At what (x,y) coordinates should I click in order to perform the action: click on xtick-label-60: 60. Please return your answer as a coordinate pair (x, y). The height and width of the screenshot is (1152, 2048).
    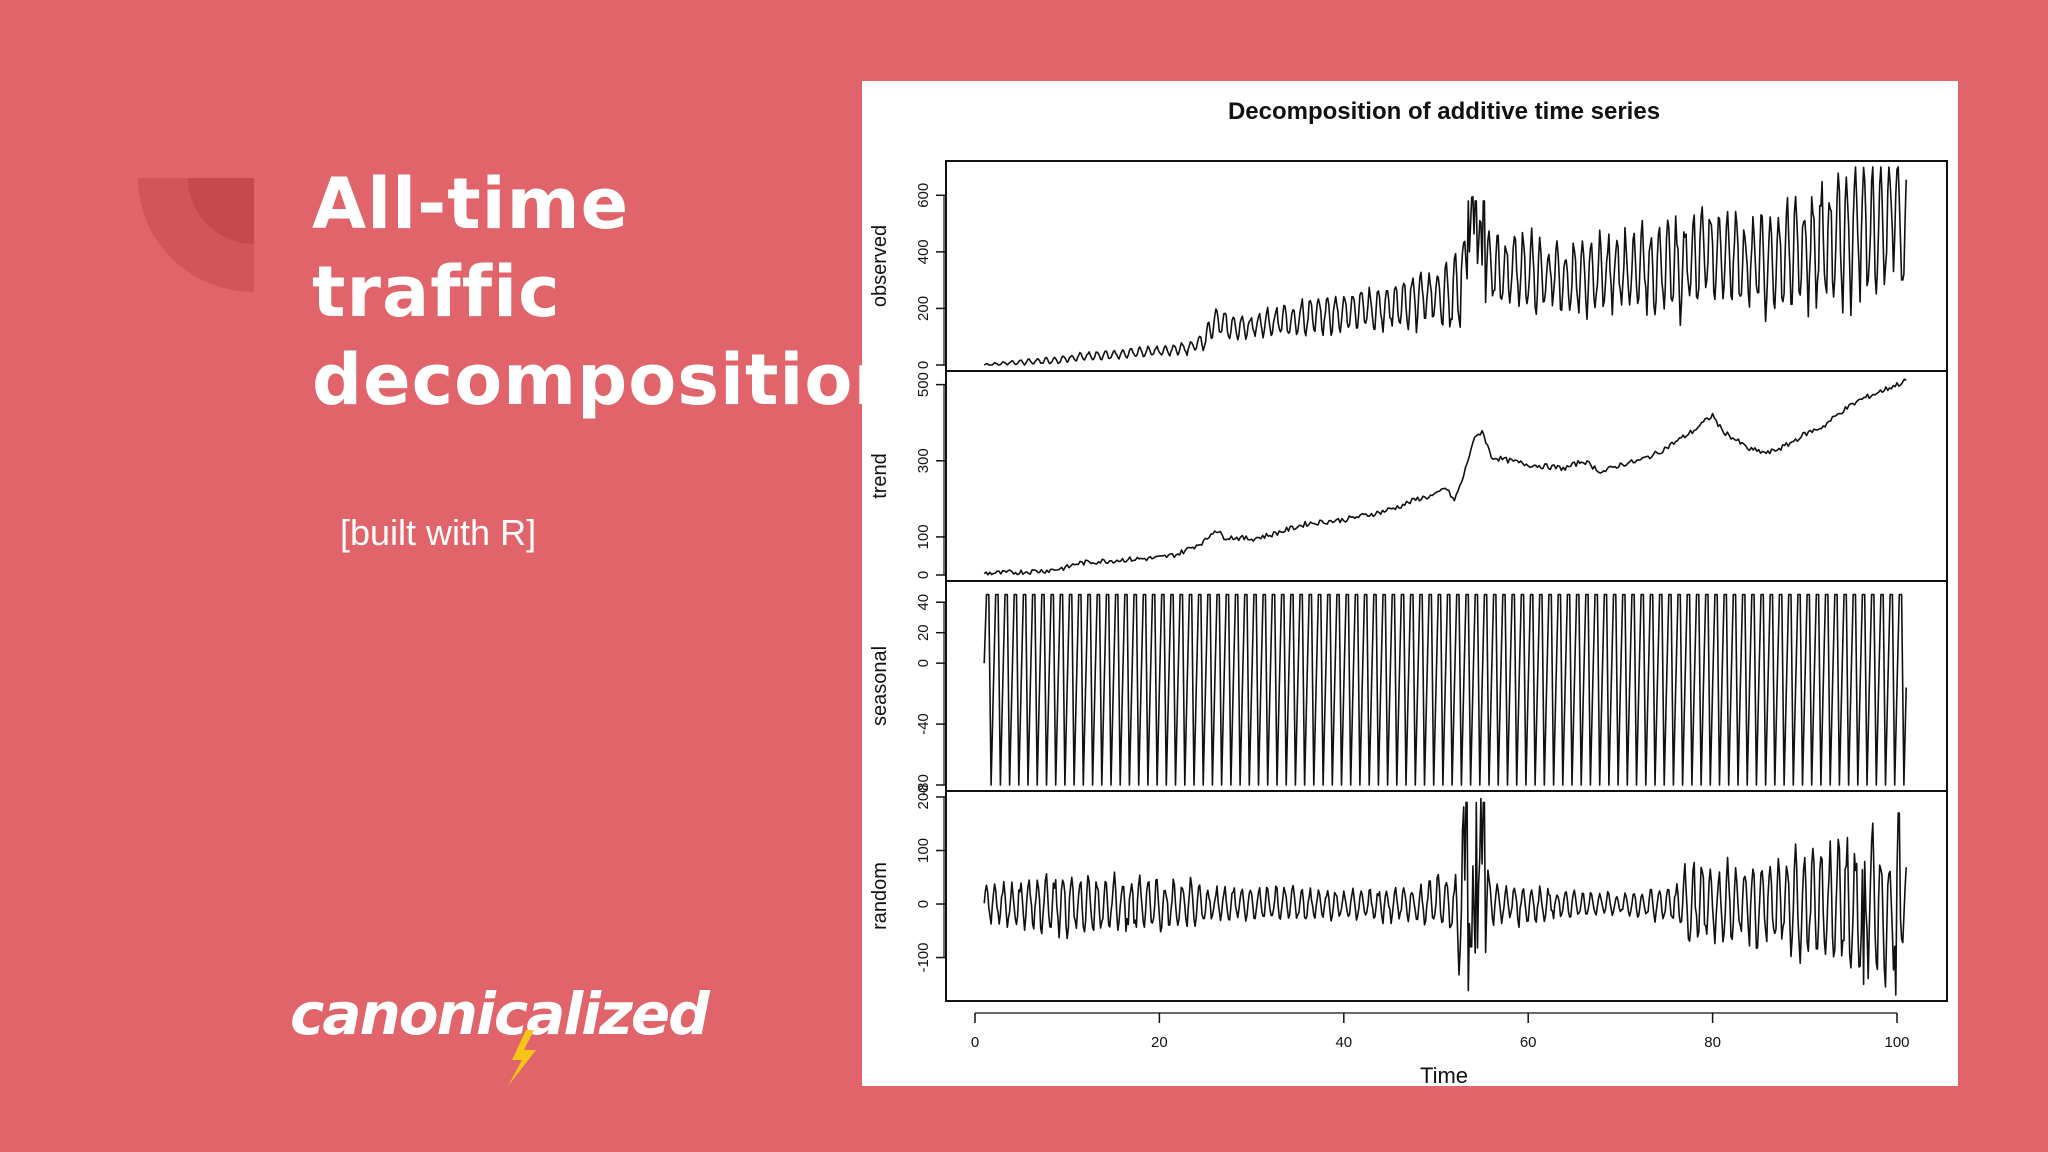
    Looking at the image, I should click on (1528, 1042).